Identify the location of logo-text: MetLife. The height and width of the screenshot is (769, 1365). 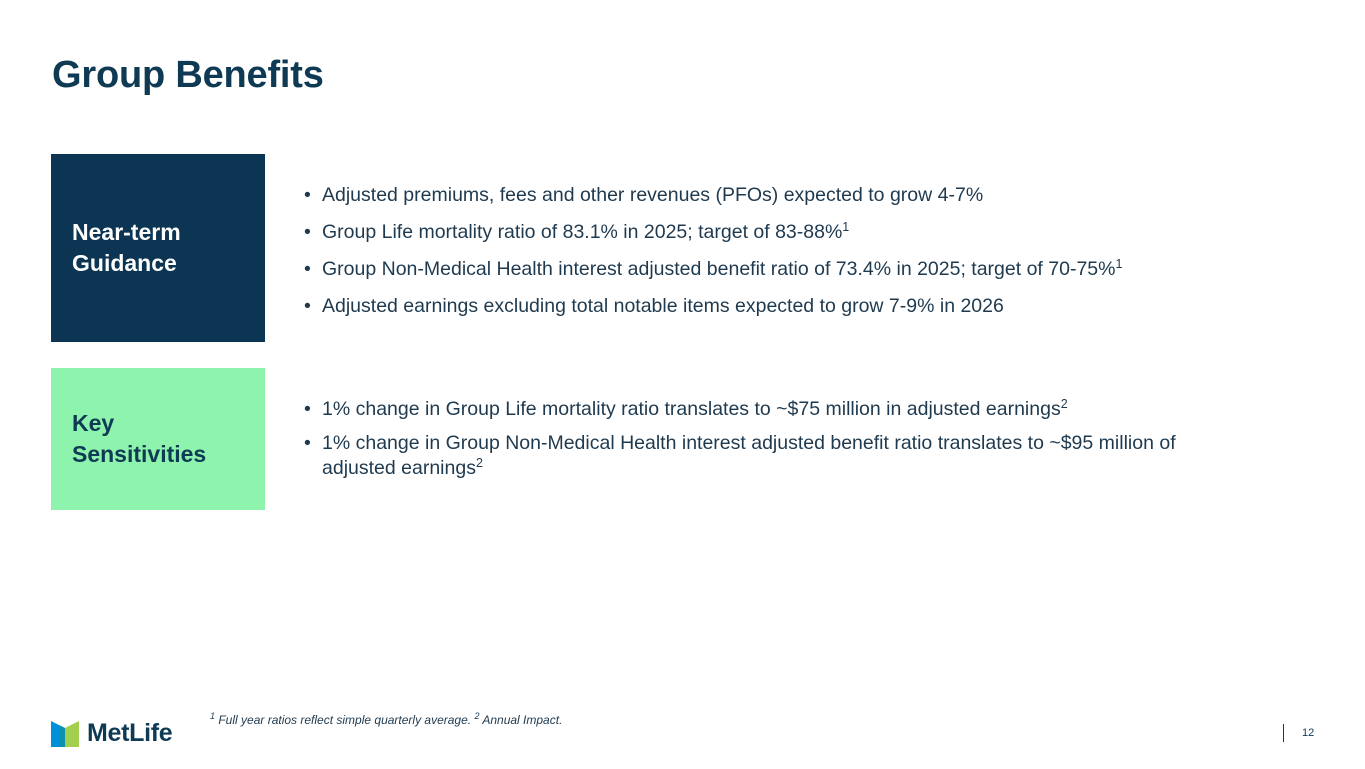
(130, 733).